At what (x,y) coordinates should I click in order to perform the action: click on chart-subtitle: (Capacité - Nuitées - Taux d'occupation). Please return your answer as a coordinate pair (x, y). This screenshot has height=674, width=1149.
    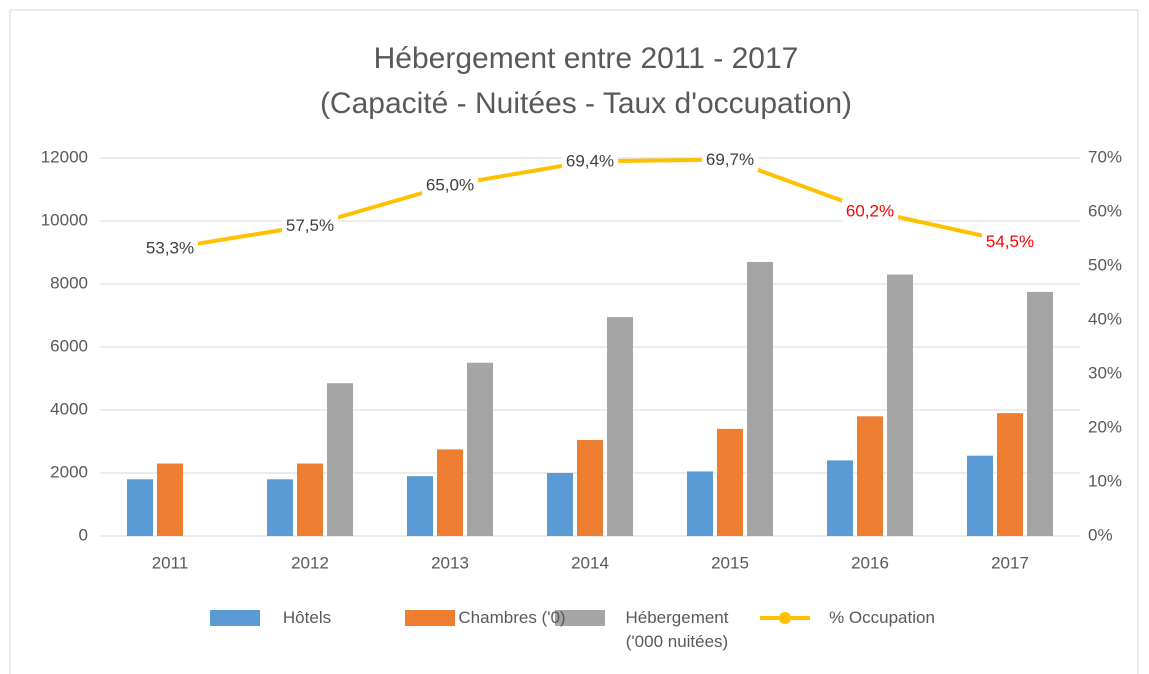
    Looking at the image, I should click on (586, 103).